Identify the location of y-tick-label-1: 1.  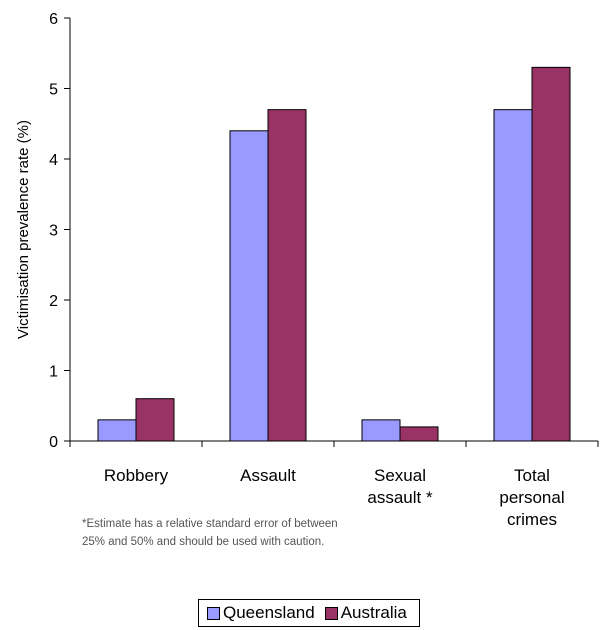
(53, 372).